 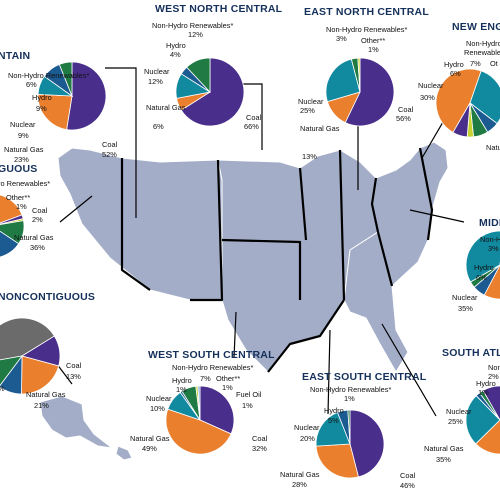 What do you see at coordinates (157, 408) in the screenshot?
I see `wsc-value-nuclear: 10%` at bounding box center [157, 408].